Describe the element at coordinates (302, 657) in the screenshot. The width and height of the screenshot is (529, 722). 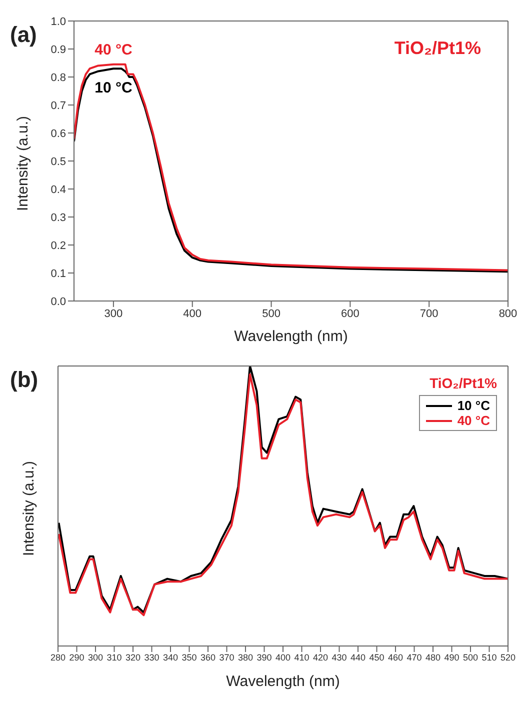
I see `x-tick-label: 410` at that location.